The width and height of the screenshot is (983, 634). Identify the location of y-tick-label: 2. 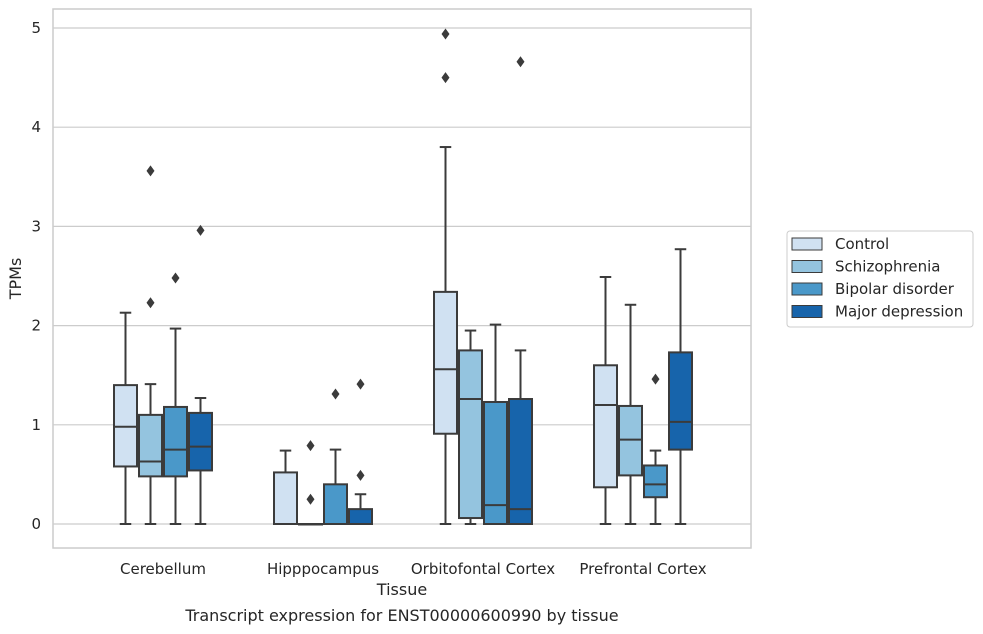
(36, 326).